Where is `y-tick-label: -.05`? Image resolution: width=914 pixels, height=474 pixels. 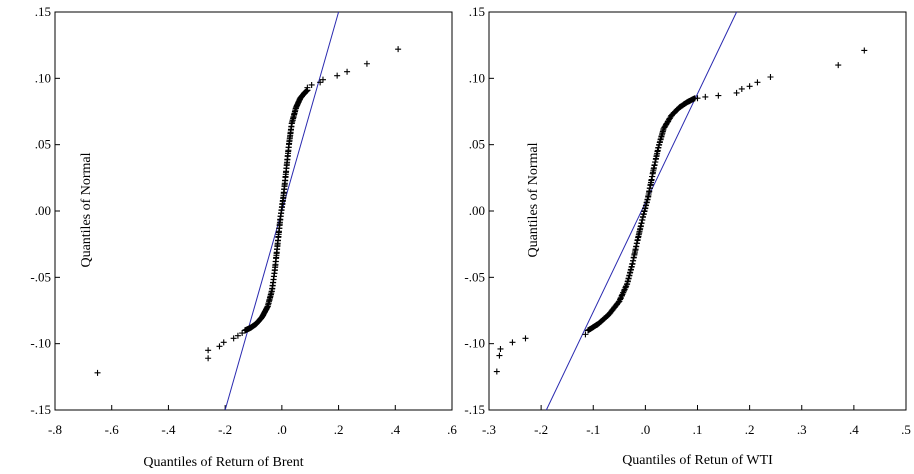
y-tick-label: -.05 is located at coordinates (474, 276).